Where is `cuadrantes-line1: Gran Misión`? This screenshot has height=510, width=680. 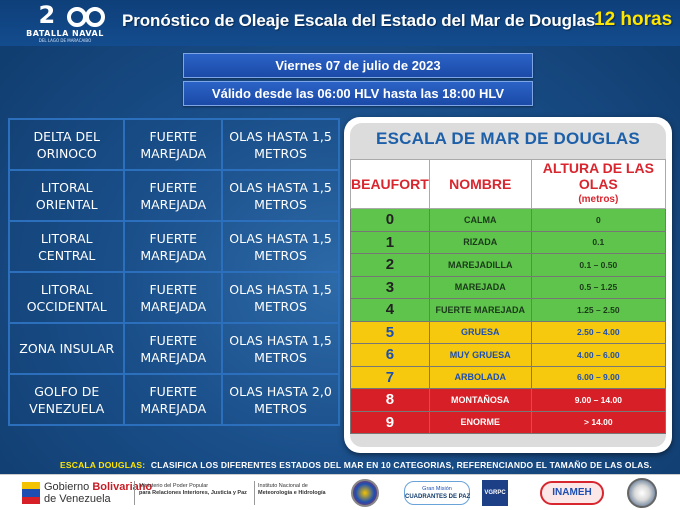
cuadrantes-line1: Gran Misión is located at coordinates (437, 489).